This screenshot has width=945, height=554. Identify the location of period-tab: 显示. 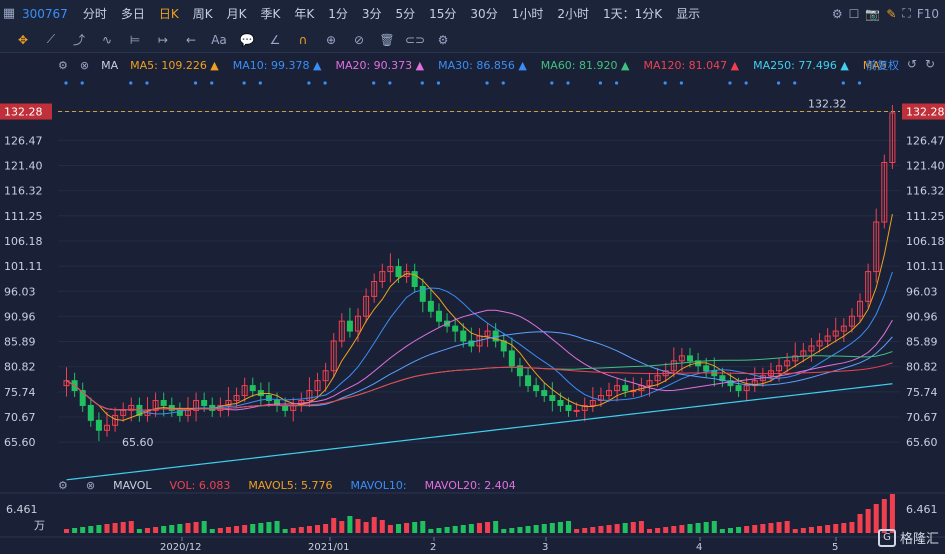
(688, 14).